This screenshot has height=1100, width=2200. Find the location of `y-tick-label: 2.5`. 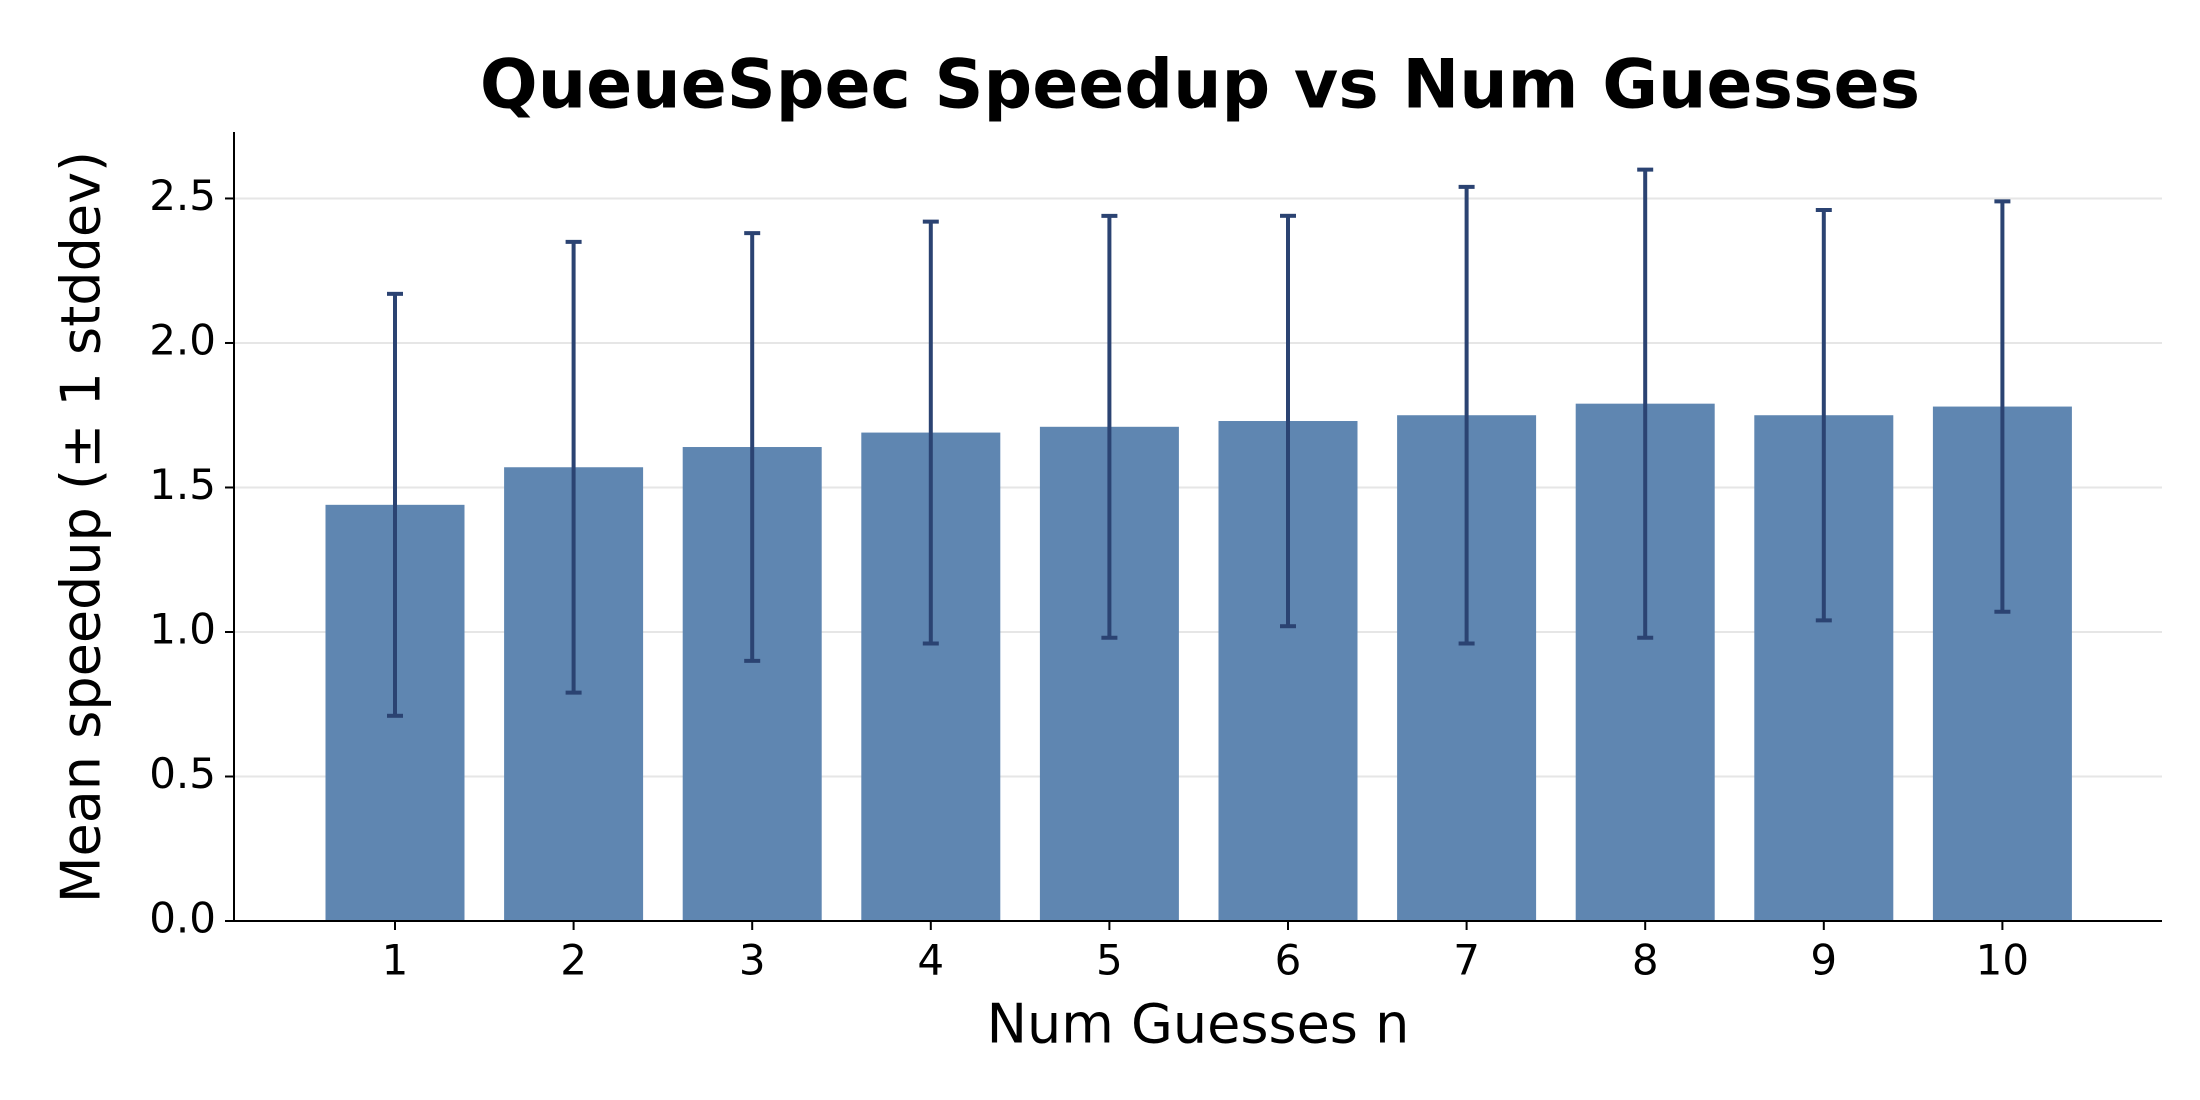

y-tick-label: 2.5 is located at coordinates (182, 195).